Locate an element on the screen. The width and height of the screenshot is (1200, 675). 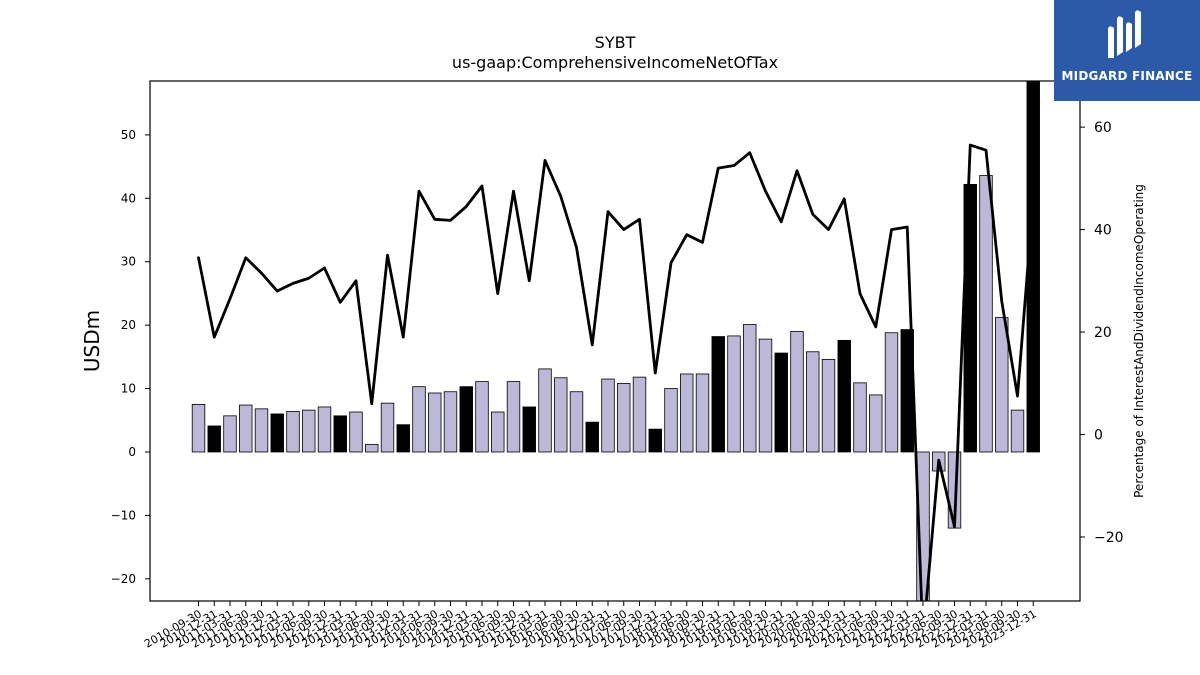
y-tick-label: −10 is located at coordinates (123, 515).